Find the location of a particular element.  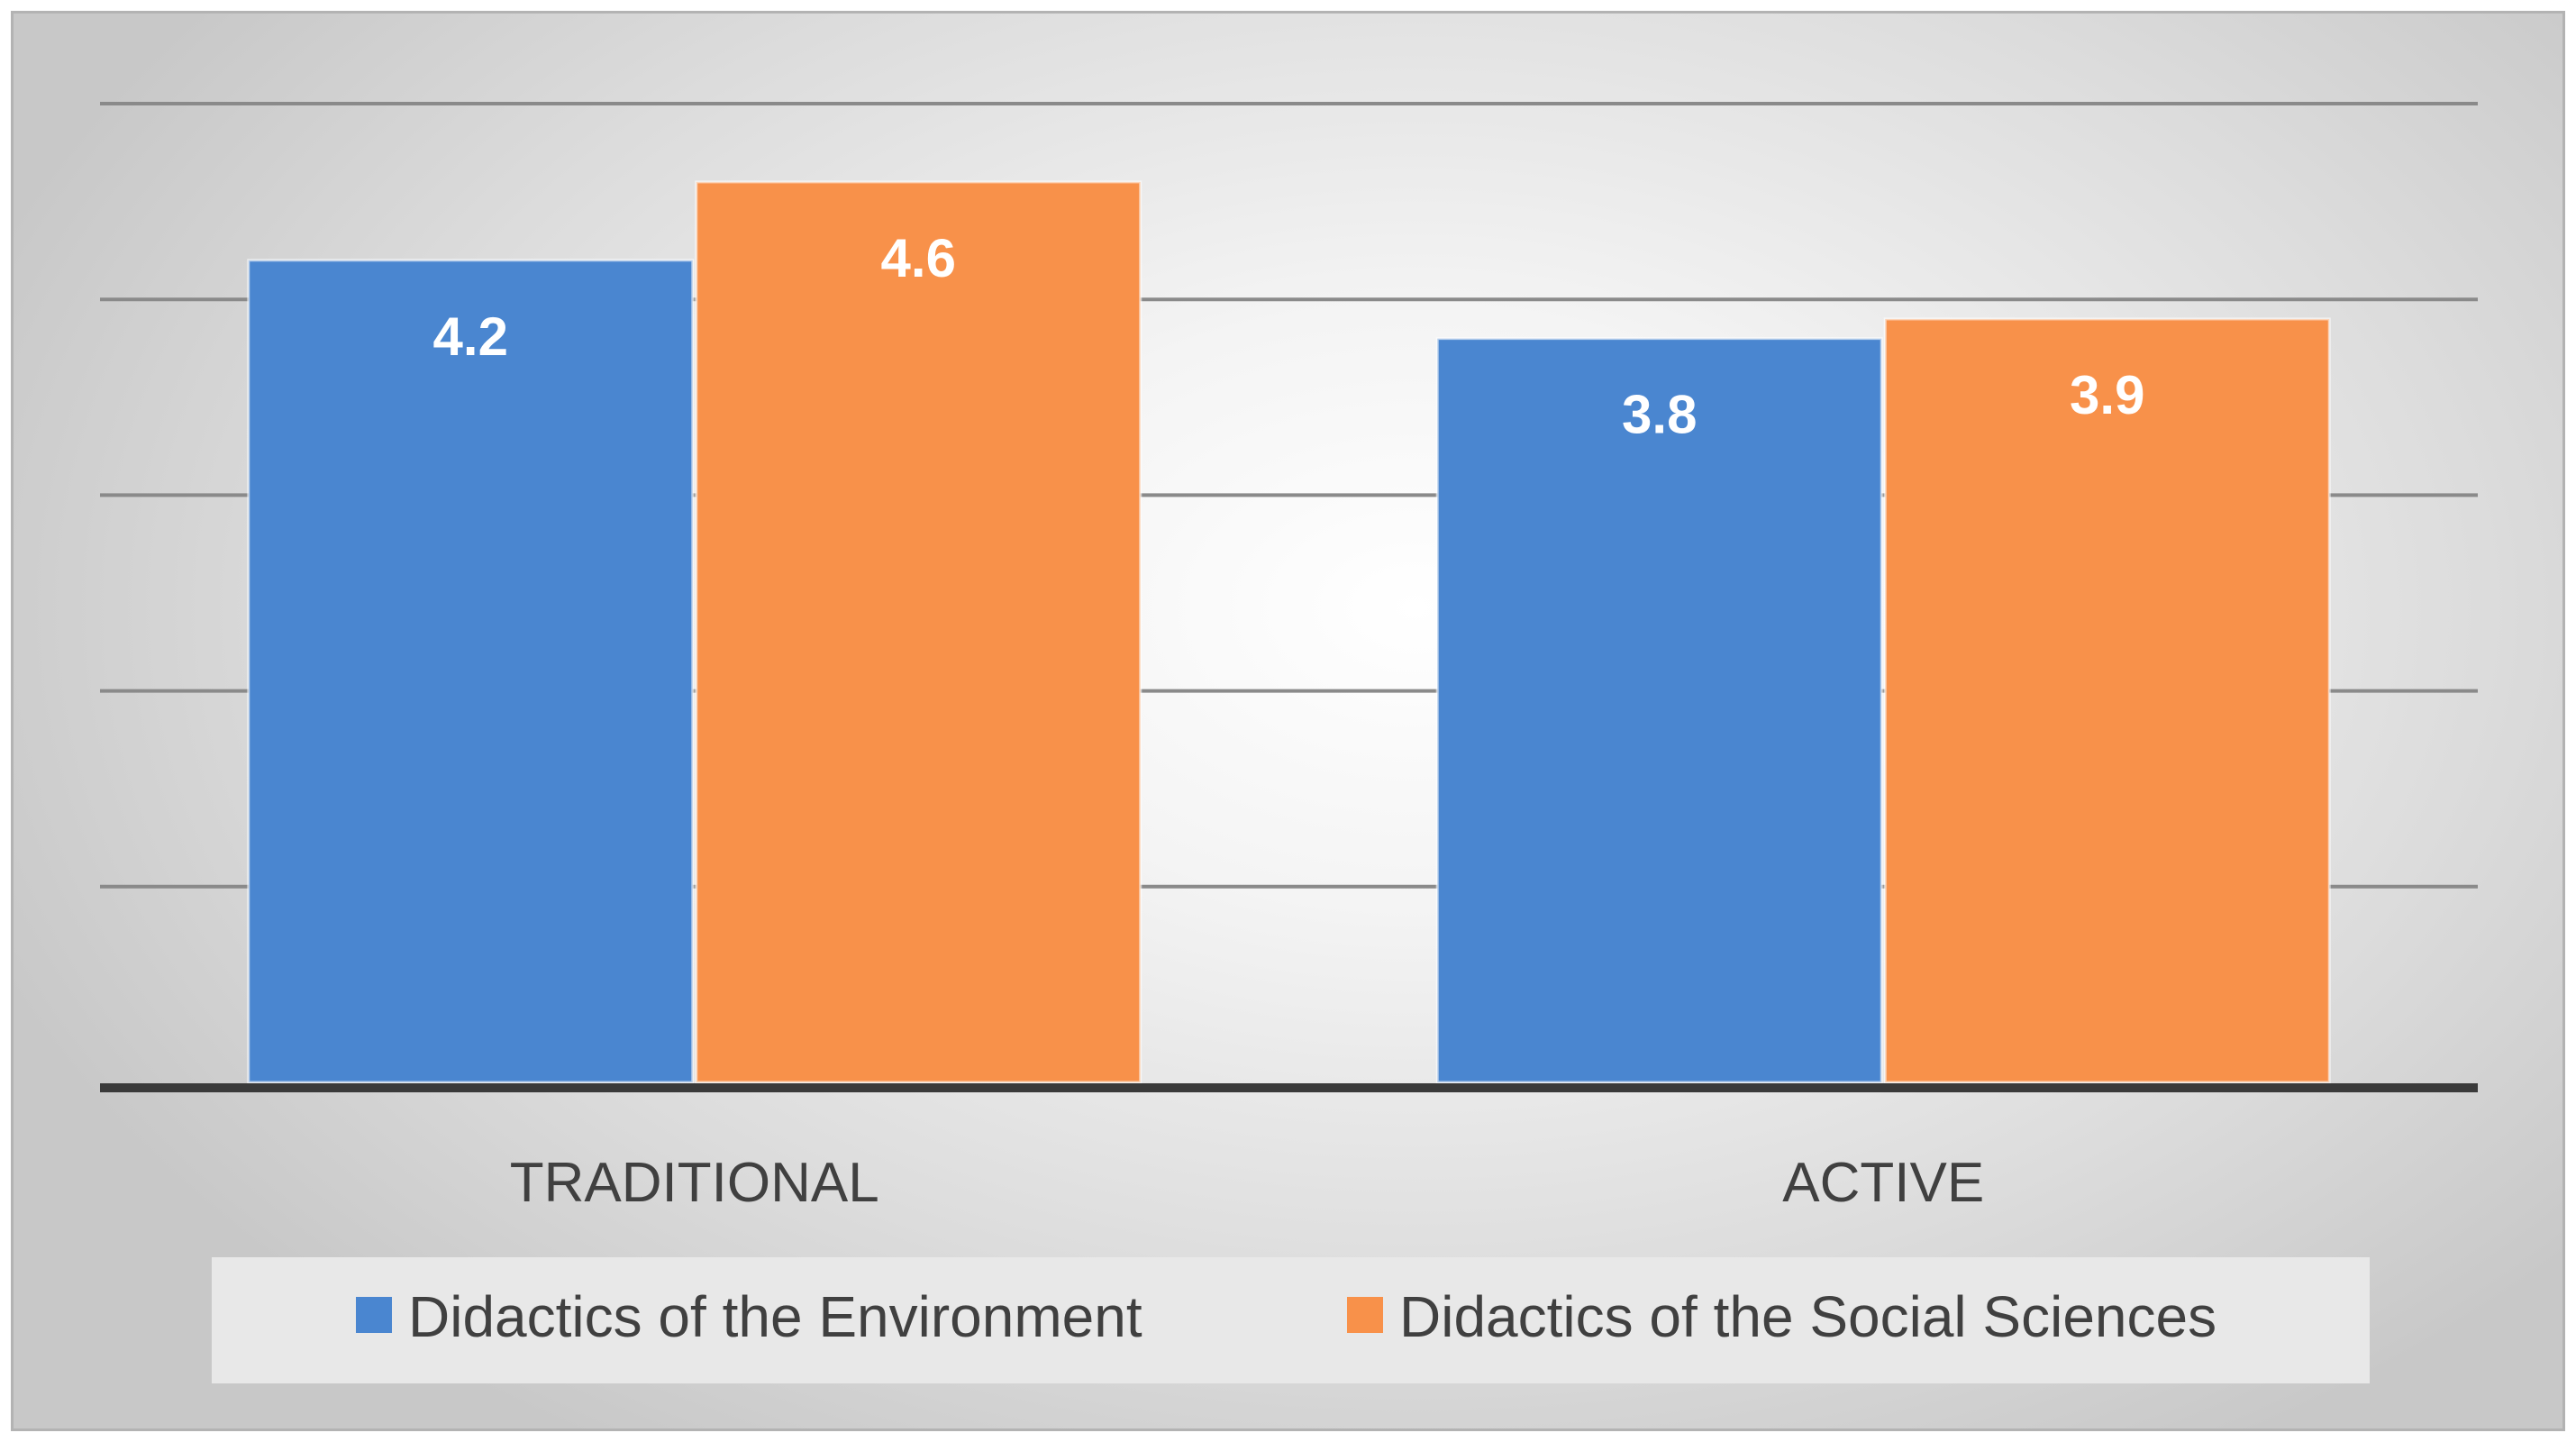

legend-background is located at coordinates (1291, 1320).